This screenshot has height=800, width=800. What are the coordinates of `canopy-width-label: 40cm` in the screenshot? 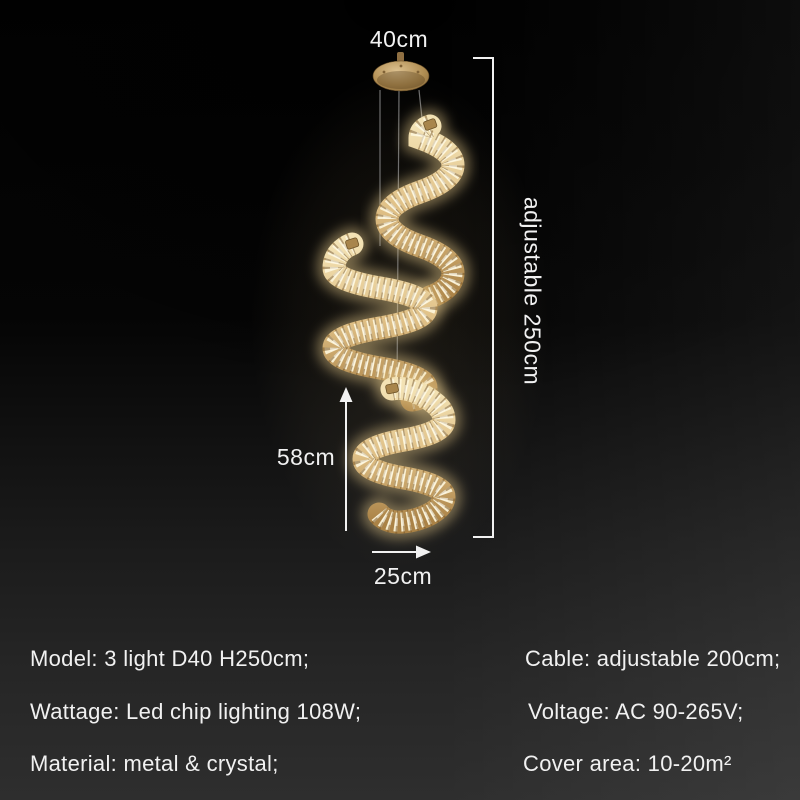 It's located at (399, 39).